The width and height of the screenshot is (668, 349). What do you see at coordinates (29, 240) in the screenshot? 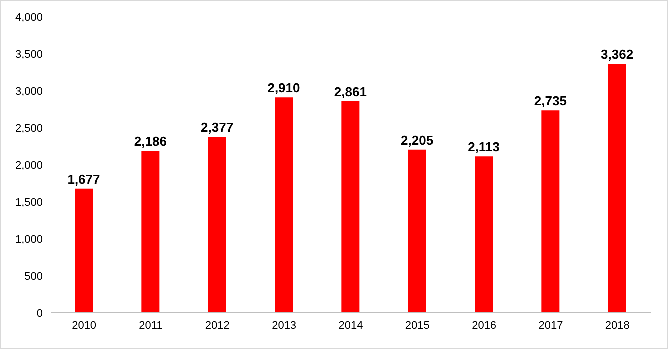
I see `y-tick-label: 1,000` at bounding box center [29, 240].